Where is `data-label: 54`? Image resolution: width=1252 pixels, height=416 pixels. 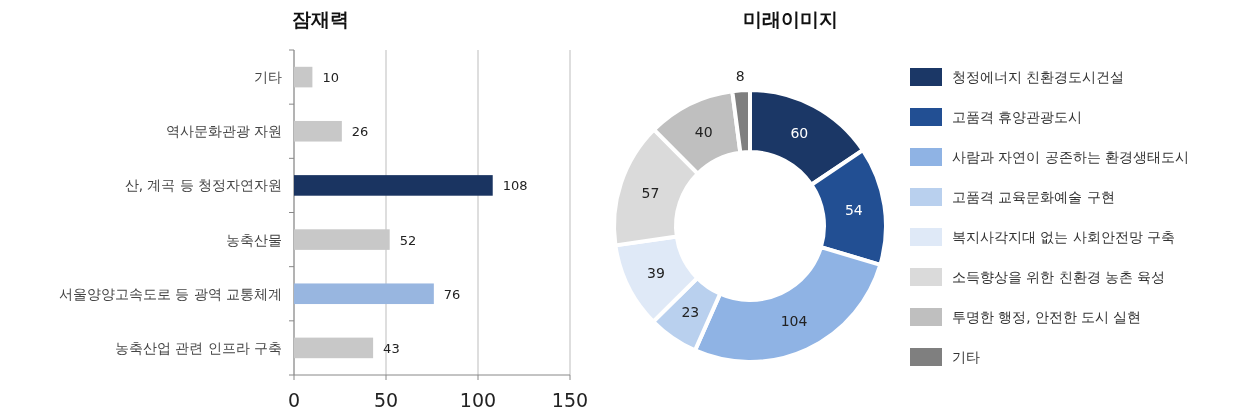
data-label: 54 is located at coordinates (853, 210).